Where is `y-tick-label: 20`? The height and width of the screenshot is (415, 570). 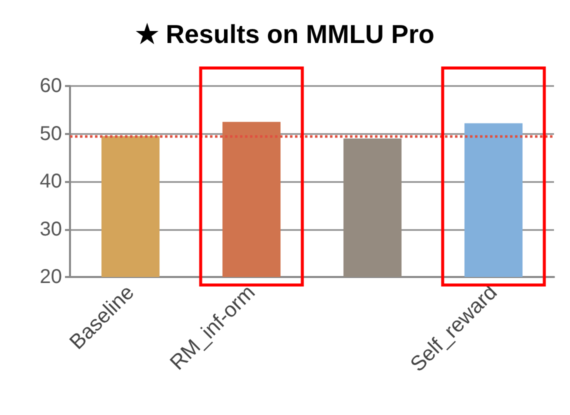
y-tick-label: 20 is located at coordinates (51, 277).